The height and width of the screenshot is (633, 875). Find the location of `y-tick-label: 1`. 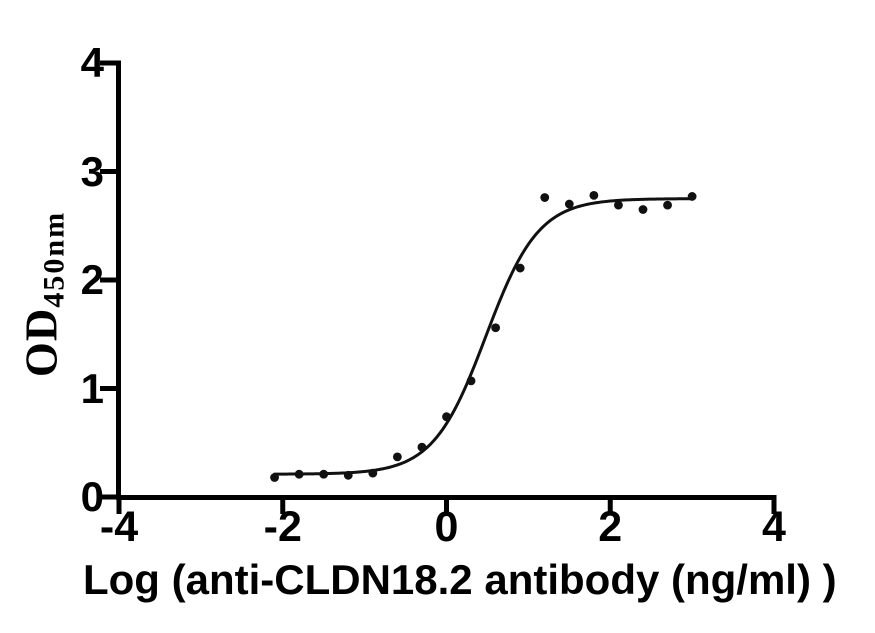

y-tick-label: 1 is located at coordinates (92, 388).